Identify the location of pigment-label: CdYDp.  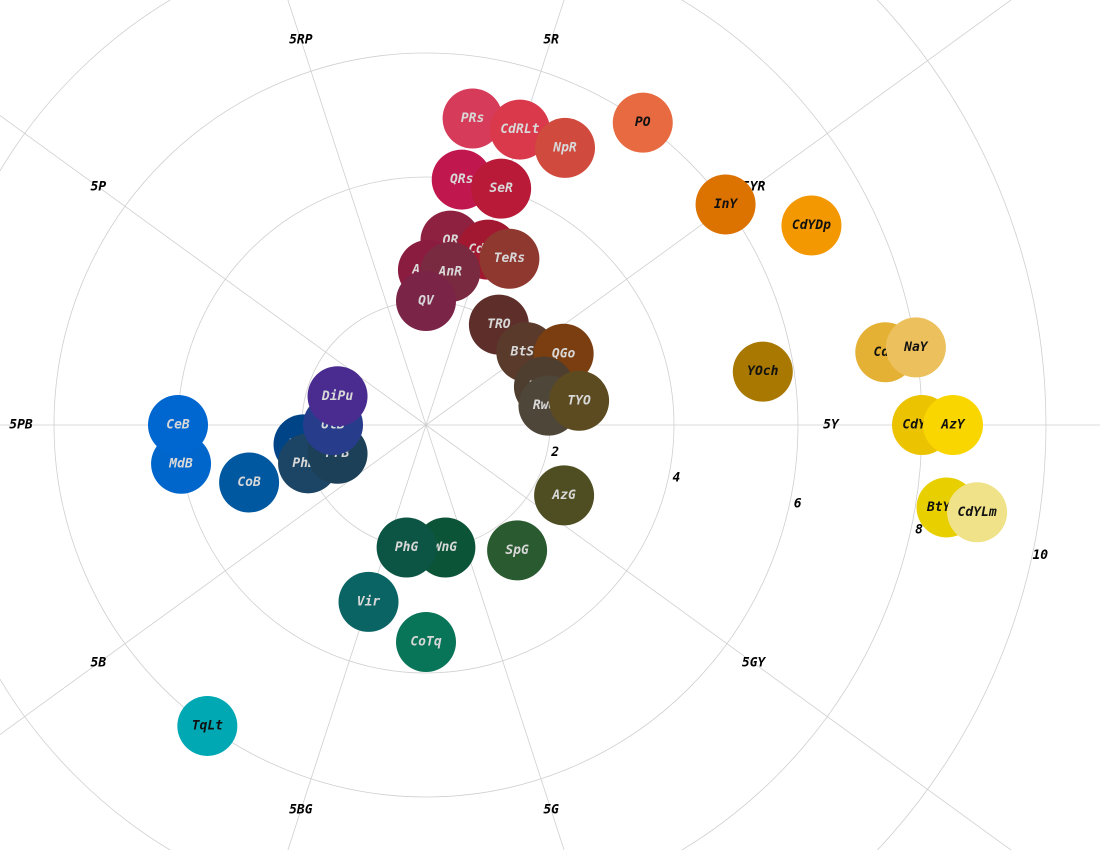
(811, 225).